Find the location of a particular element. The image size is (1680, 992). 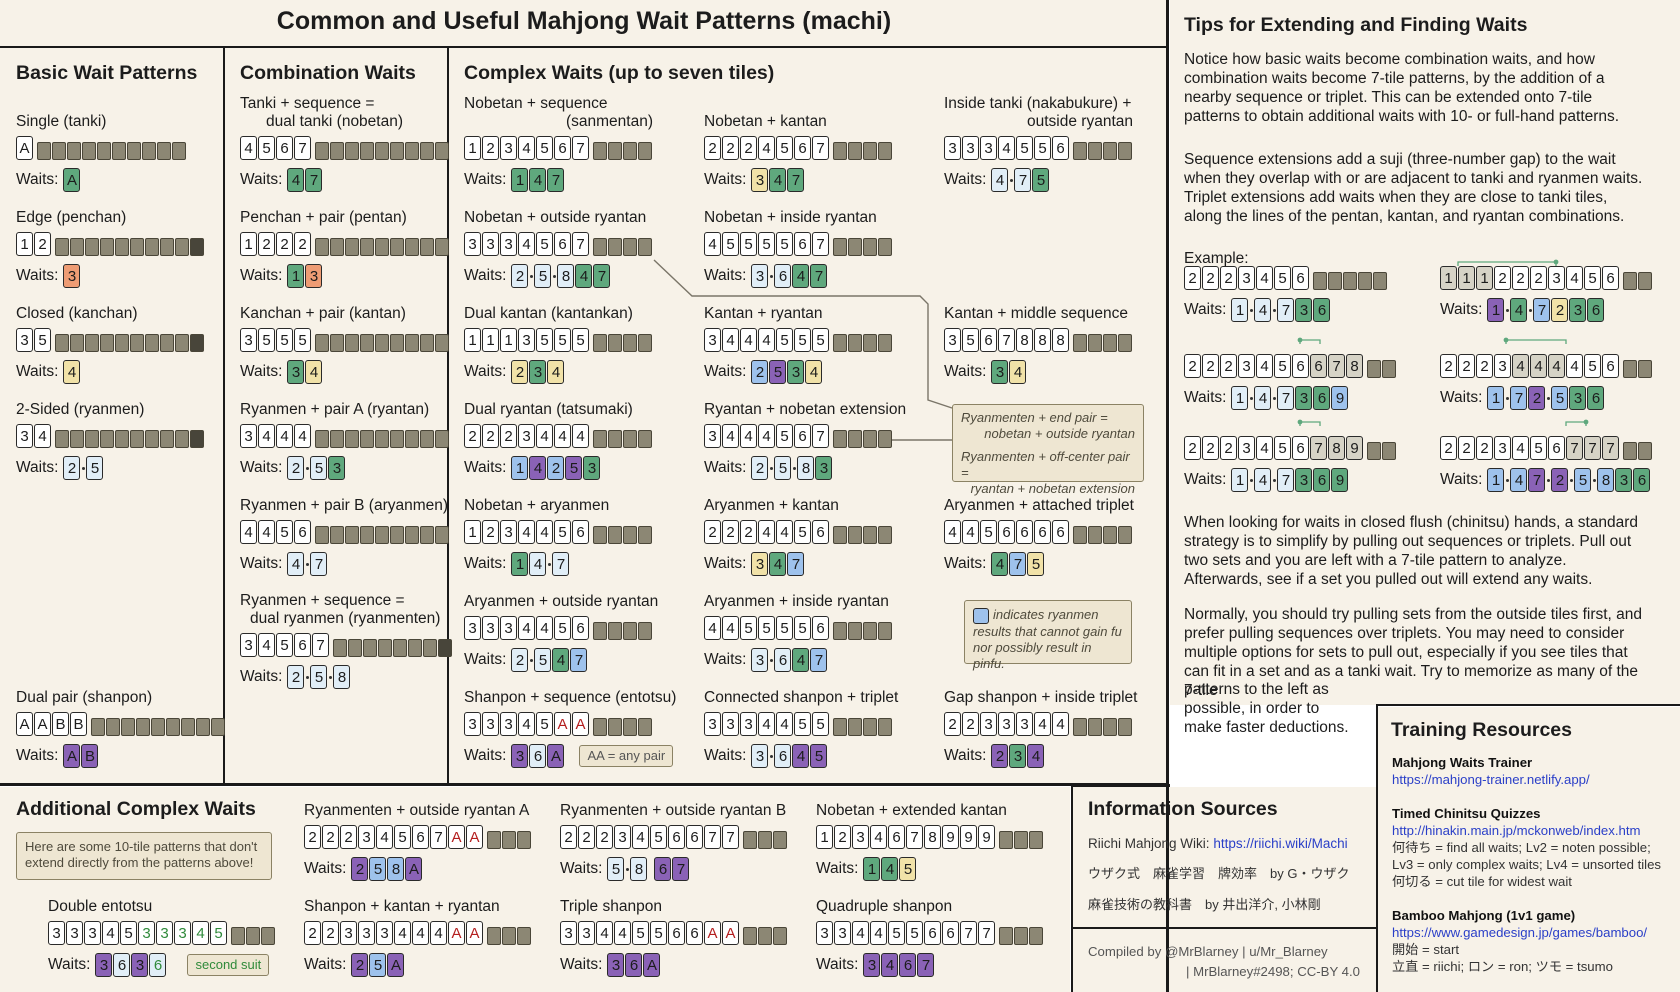

wait-row: Waits: 4 7 is located at coordinates (345, 564).